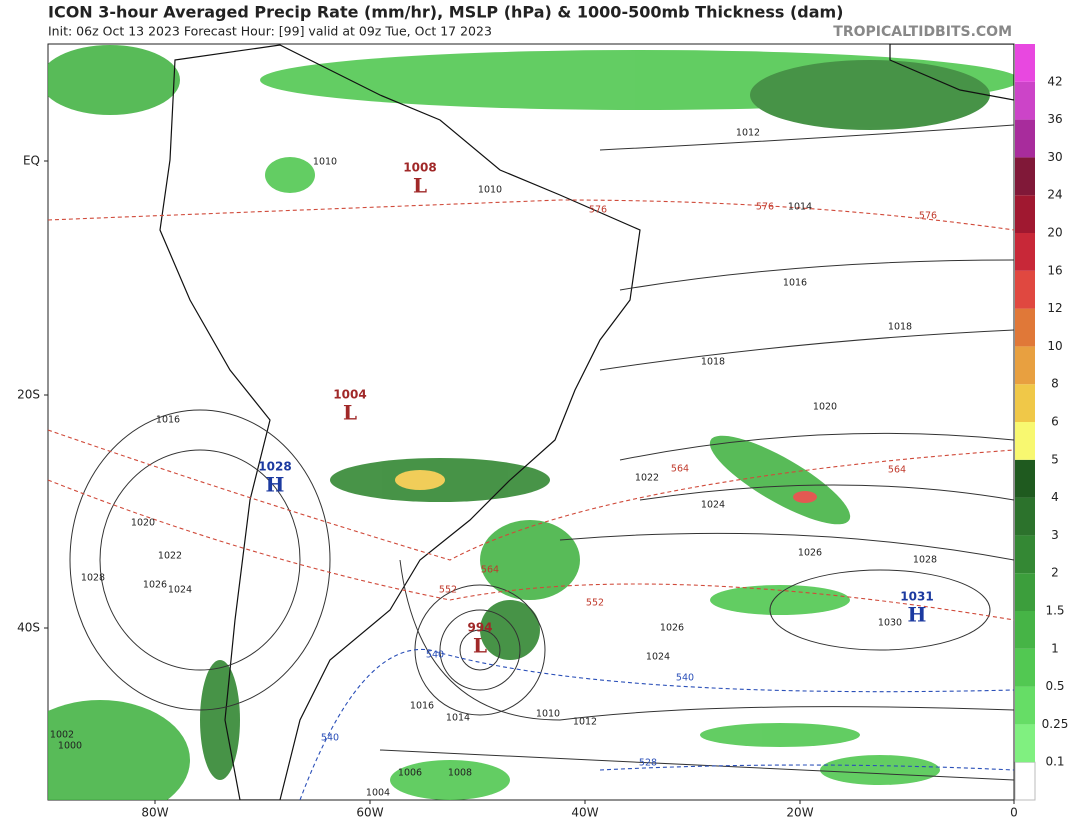 Image resolution: width=1079 pixels, height=825 pixels. Describe the element at coordinates (1054, 195) in the screenshot. I see `colorbar-label: 24` at that location.